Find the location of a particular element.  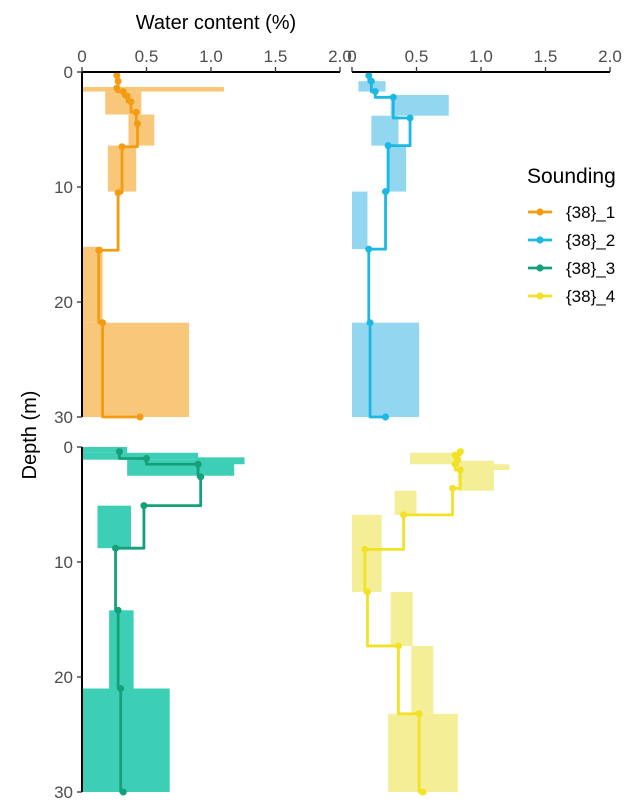

legend-item: {38}_1 is located at coordinates (571, 212).